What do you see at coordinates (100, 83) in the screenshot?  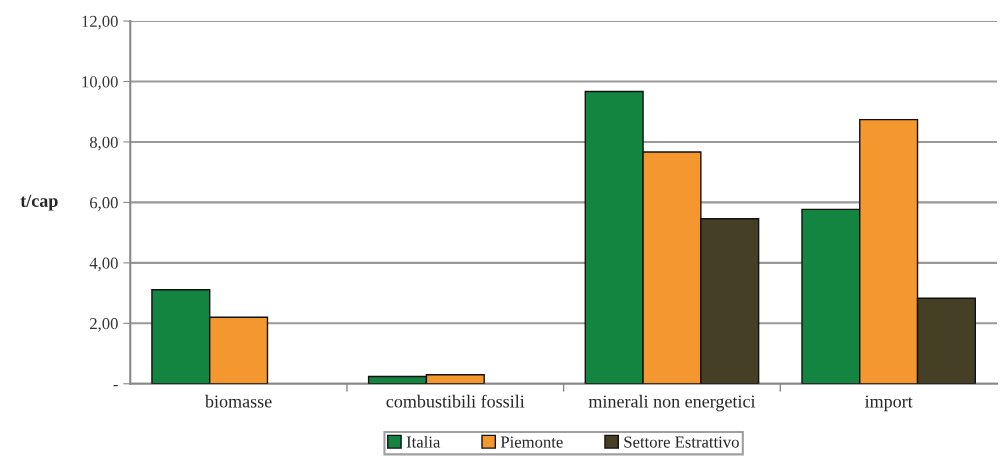 I see `y-tick-label: 10,00` at bounding box center [100, 83].